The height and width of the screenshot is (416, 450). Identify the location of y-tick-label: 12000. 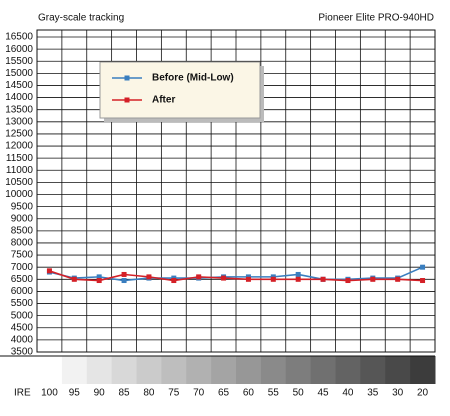
(19, 146).